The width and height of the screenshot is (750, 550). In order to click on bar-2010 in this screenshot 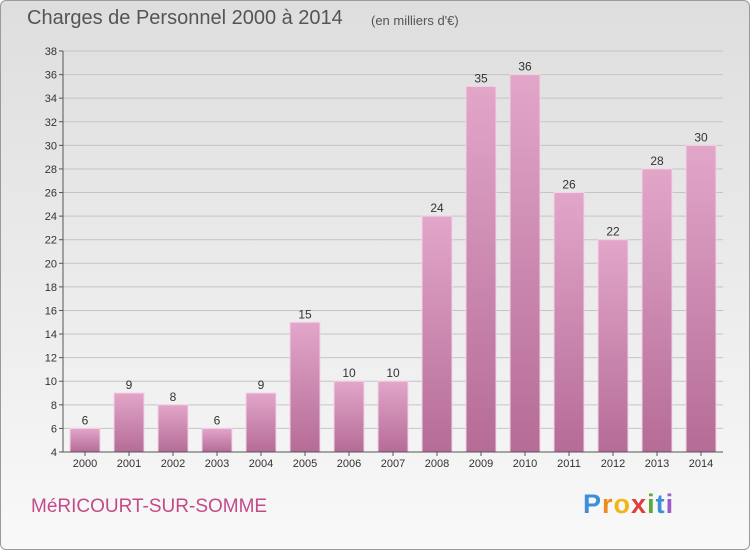, I will do `click(525, 263)`.